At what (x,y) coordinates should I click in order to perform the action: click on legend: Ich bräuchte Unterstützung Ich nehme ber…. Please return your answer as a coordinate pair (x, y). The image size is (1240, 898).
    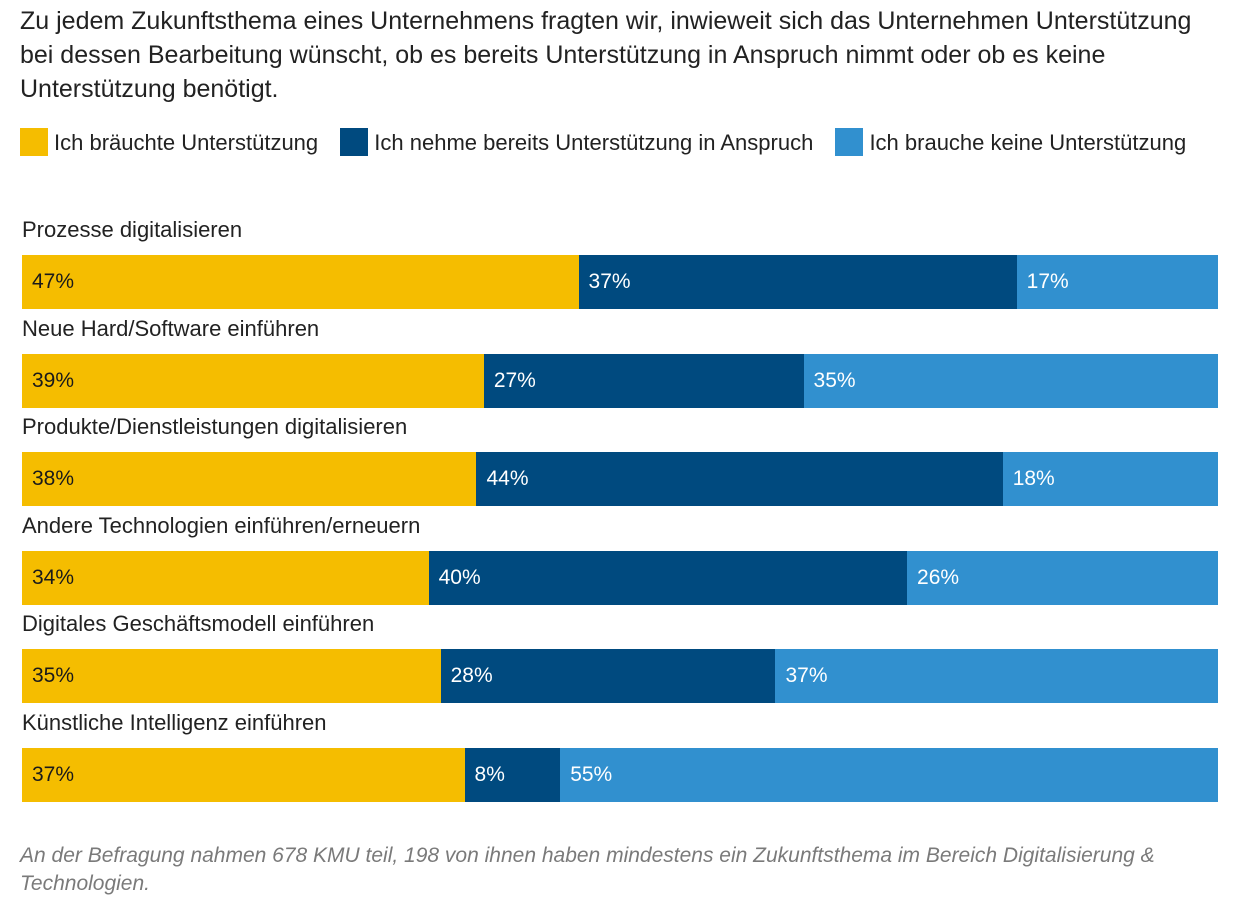
    Looking at the image, I should click on (620, 143).